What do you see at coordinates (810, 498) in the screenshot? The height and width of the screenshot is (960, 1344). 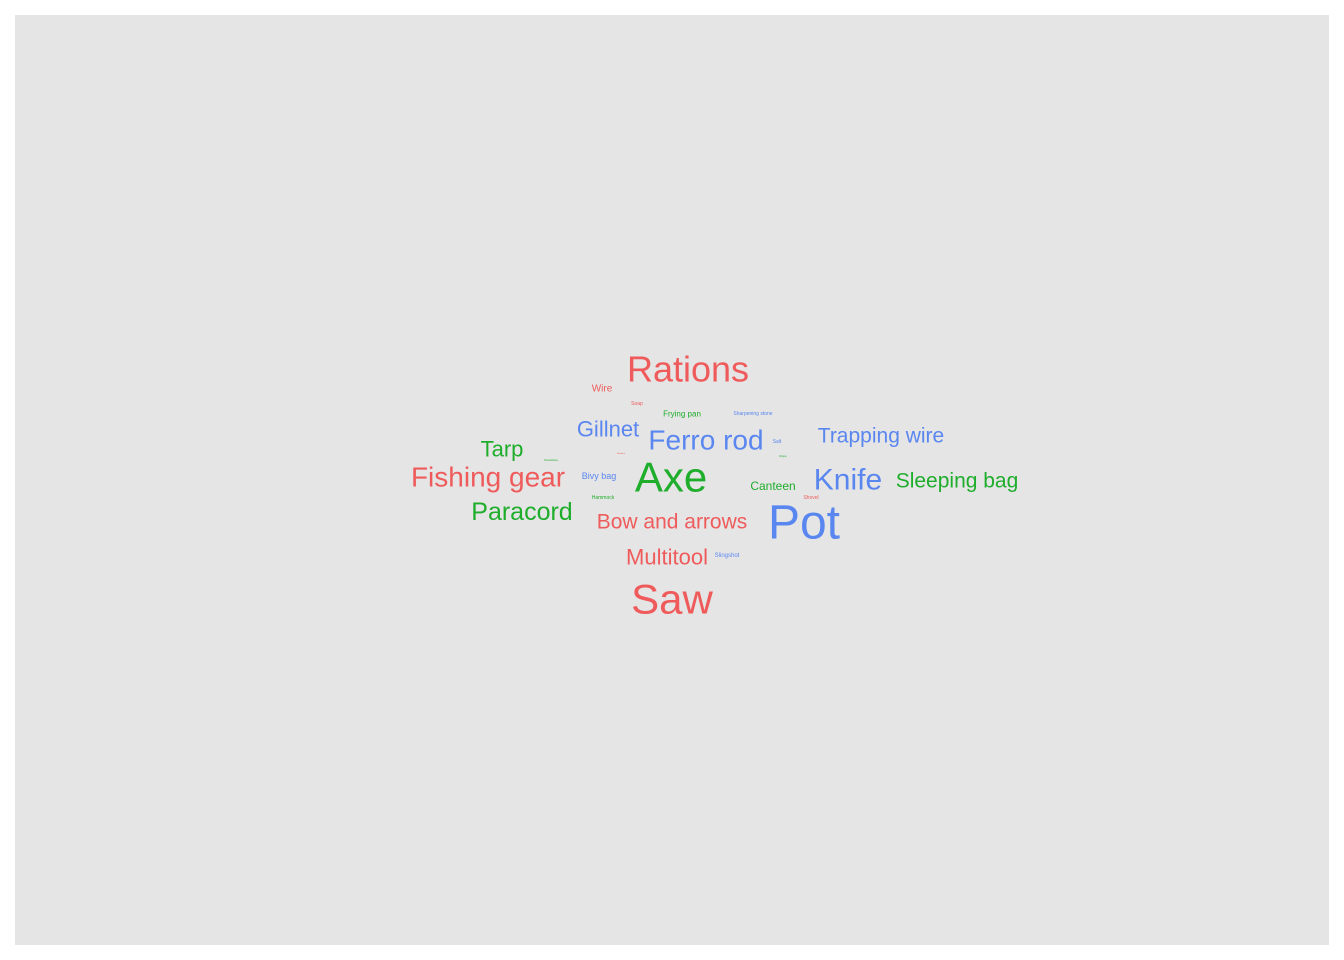 I see `word-shovel: Shovel` at bounding box center [810, 498].